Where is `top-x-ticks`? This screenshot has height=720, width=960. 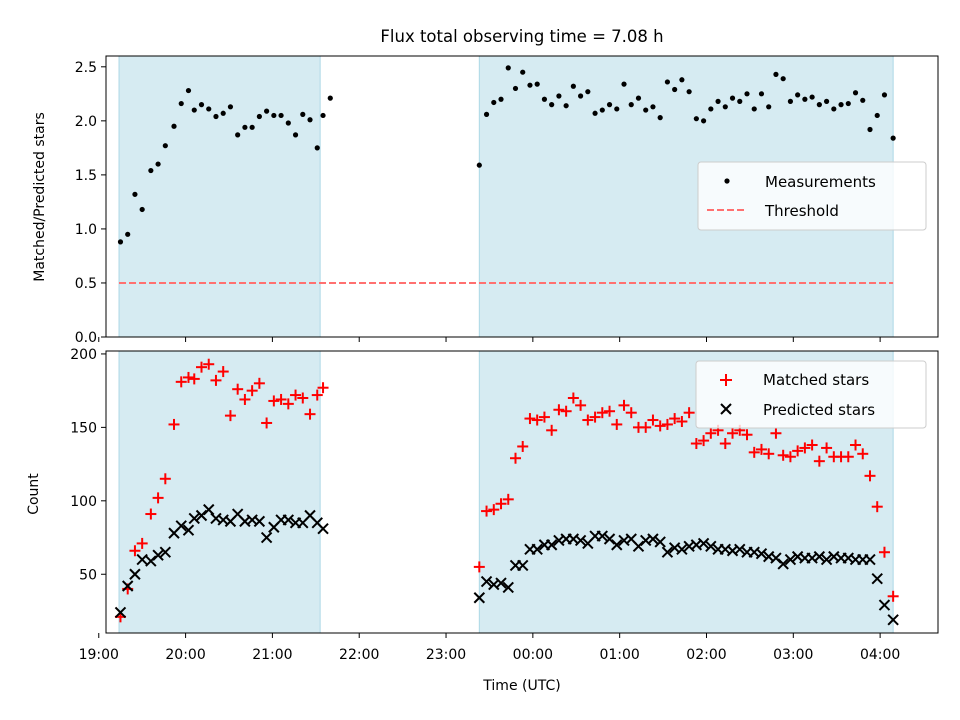 top-x-ticks is located at coordinates (489, 339).